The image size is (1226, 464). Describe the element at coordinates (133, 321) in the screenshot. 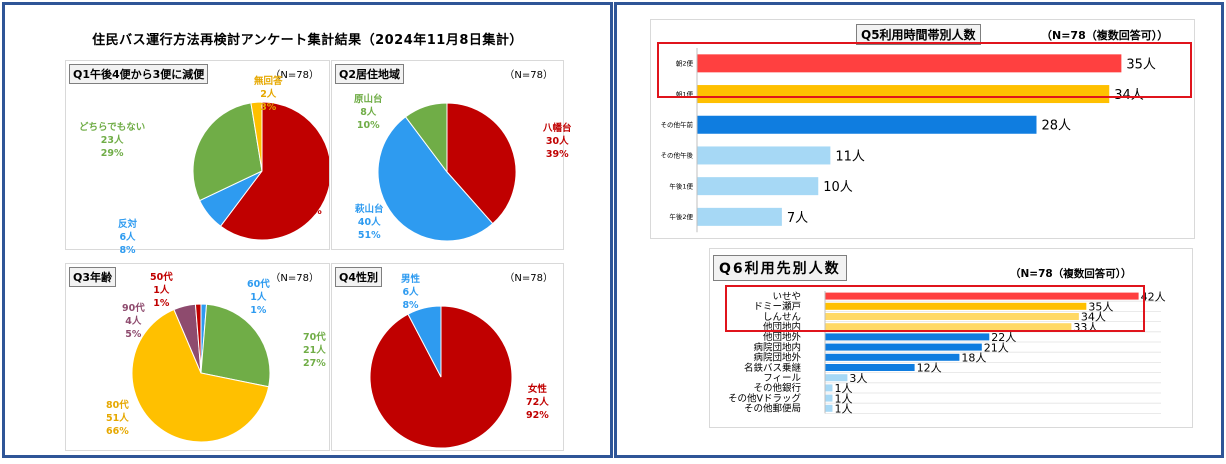

I see `slice-label: 90代 4人 5%` at that location.